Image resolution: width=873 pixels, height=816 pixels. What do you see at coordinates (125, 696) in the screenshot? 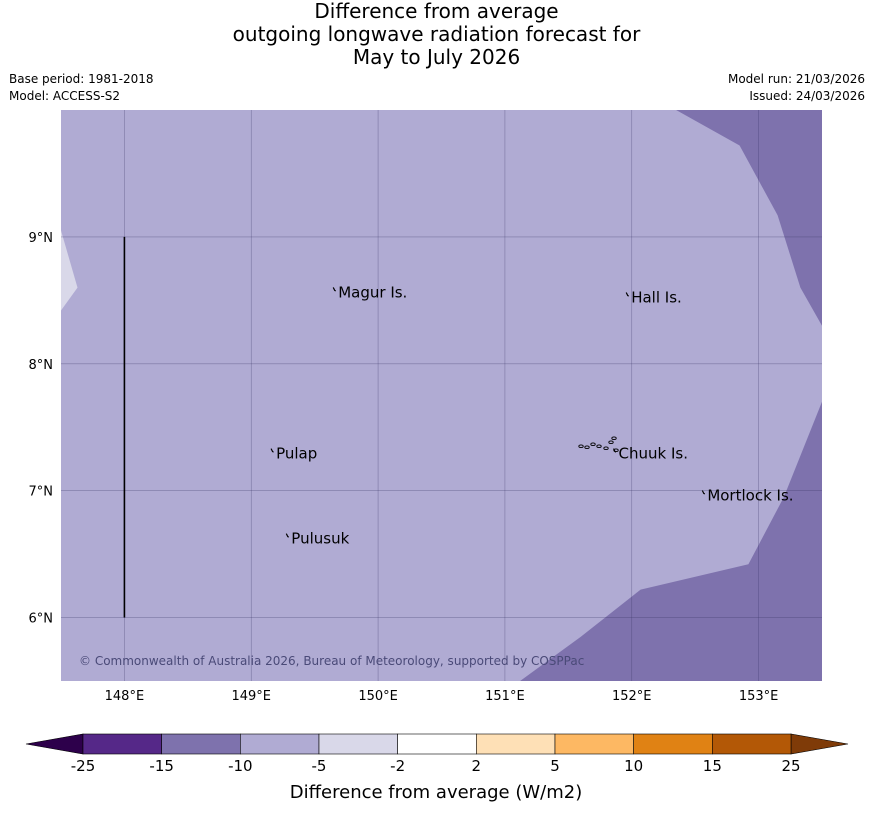
I see `lon-tick-label: 148°E` at bounding box center [125, 696].